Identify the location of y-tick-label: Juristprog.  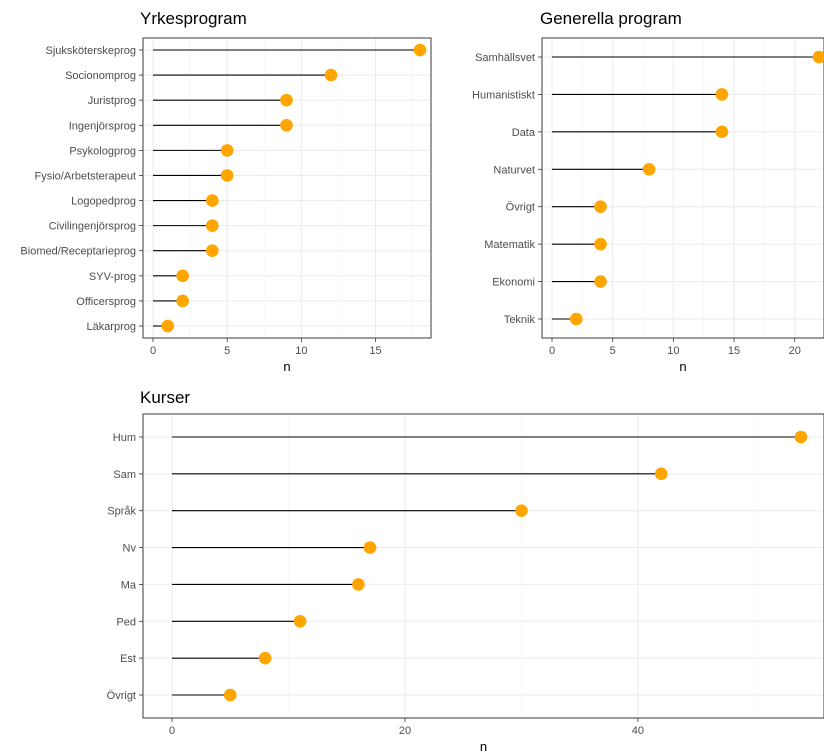
(112, 101).